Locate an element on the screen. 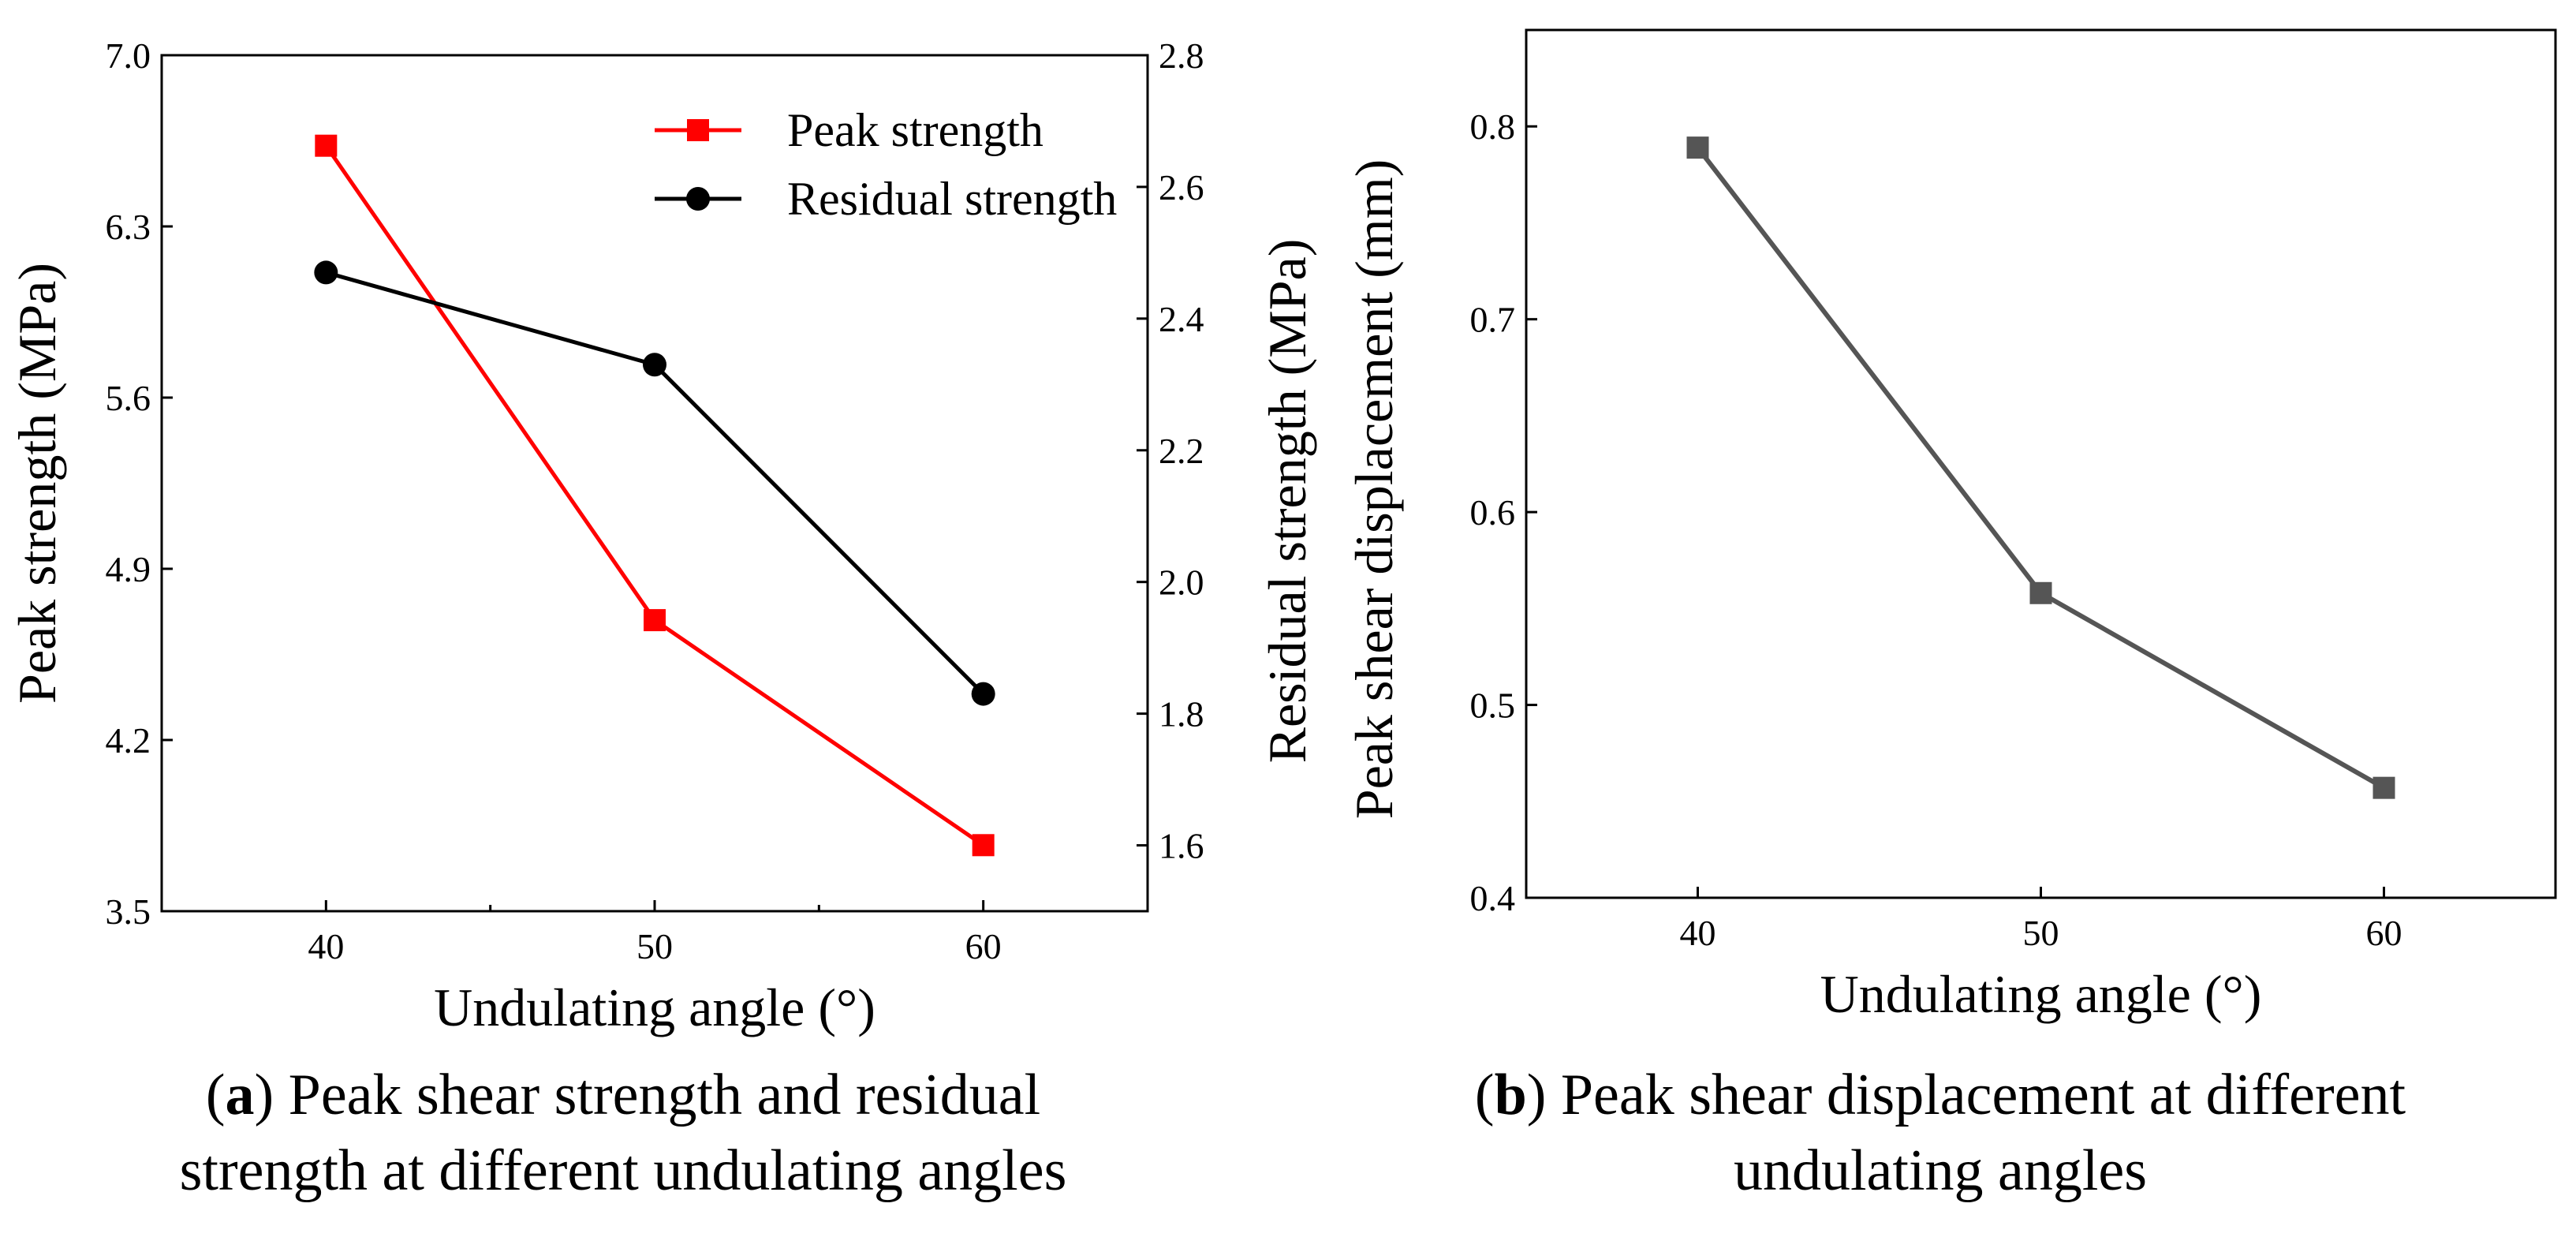  y-tick-label: 0.5 is located at coordinates (1493, 706).